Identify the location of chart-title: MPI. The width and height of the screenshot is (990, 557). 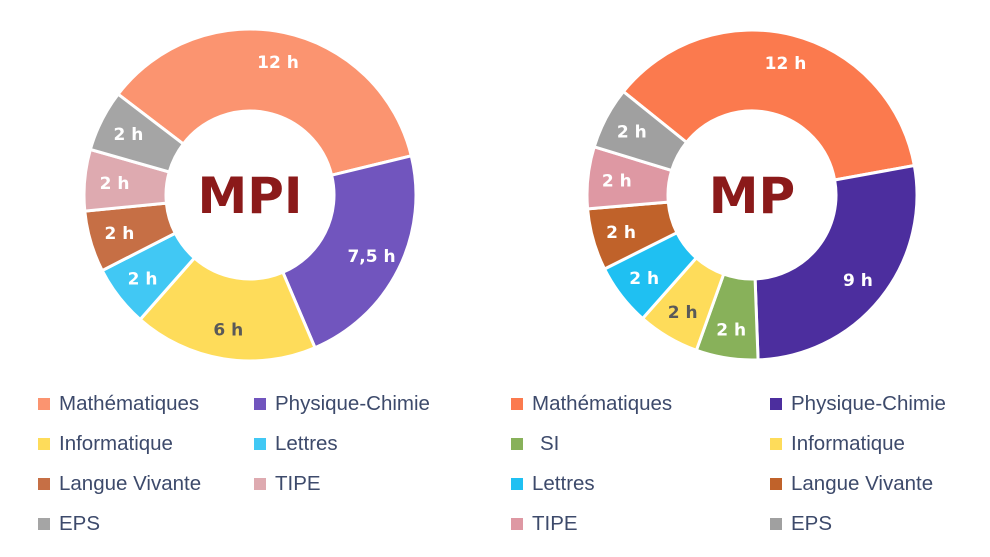
(249, 196).